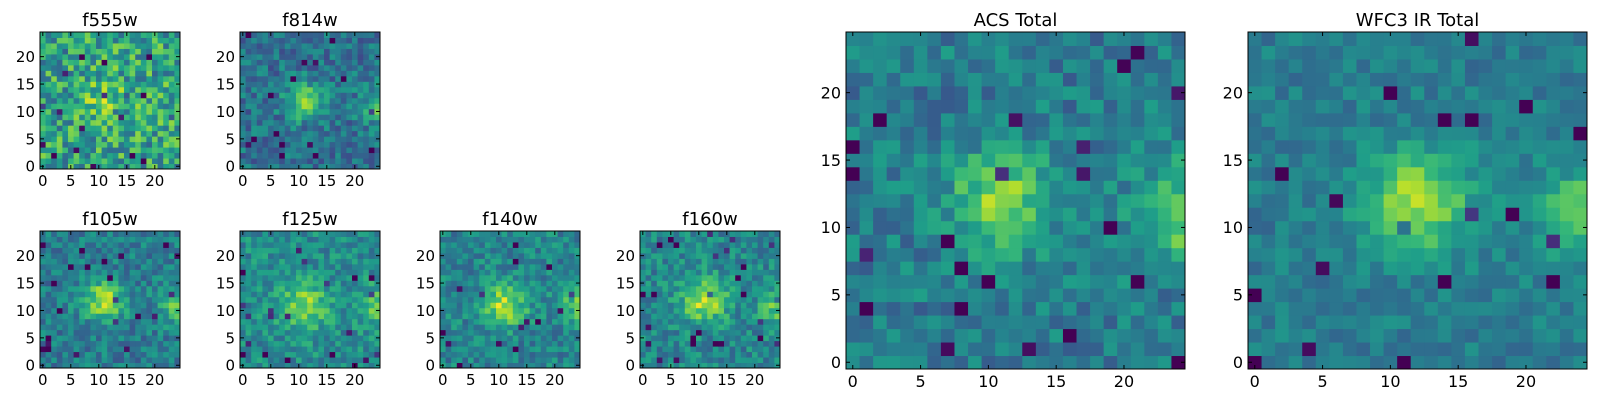  Describe the element at coordinates (154, 181) in the screenshot. I see `x-tick-label: 20` at that location.